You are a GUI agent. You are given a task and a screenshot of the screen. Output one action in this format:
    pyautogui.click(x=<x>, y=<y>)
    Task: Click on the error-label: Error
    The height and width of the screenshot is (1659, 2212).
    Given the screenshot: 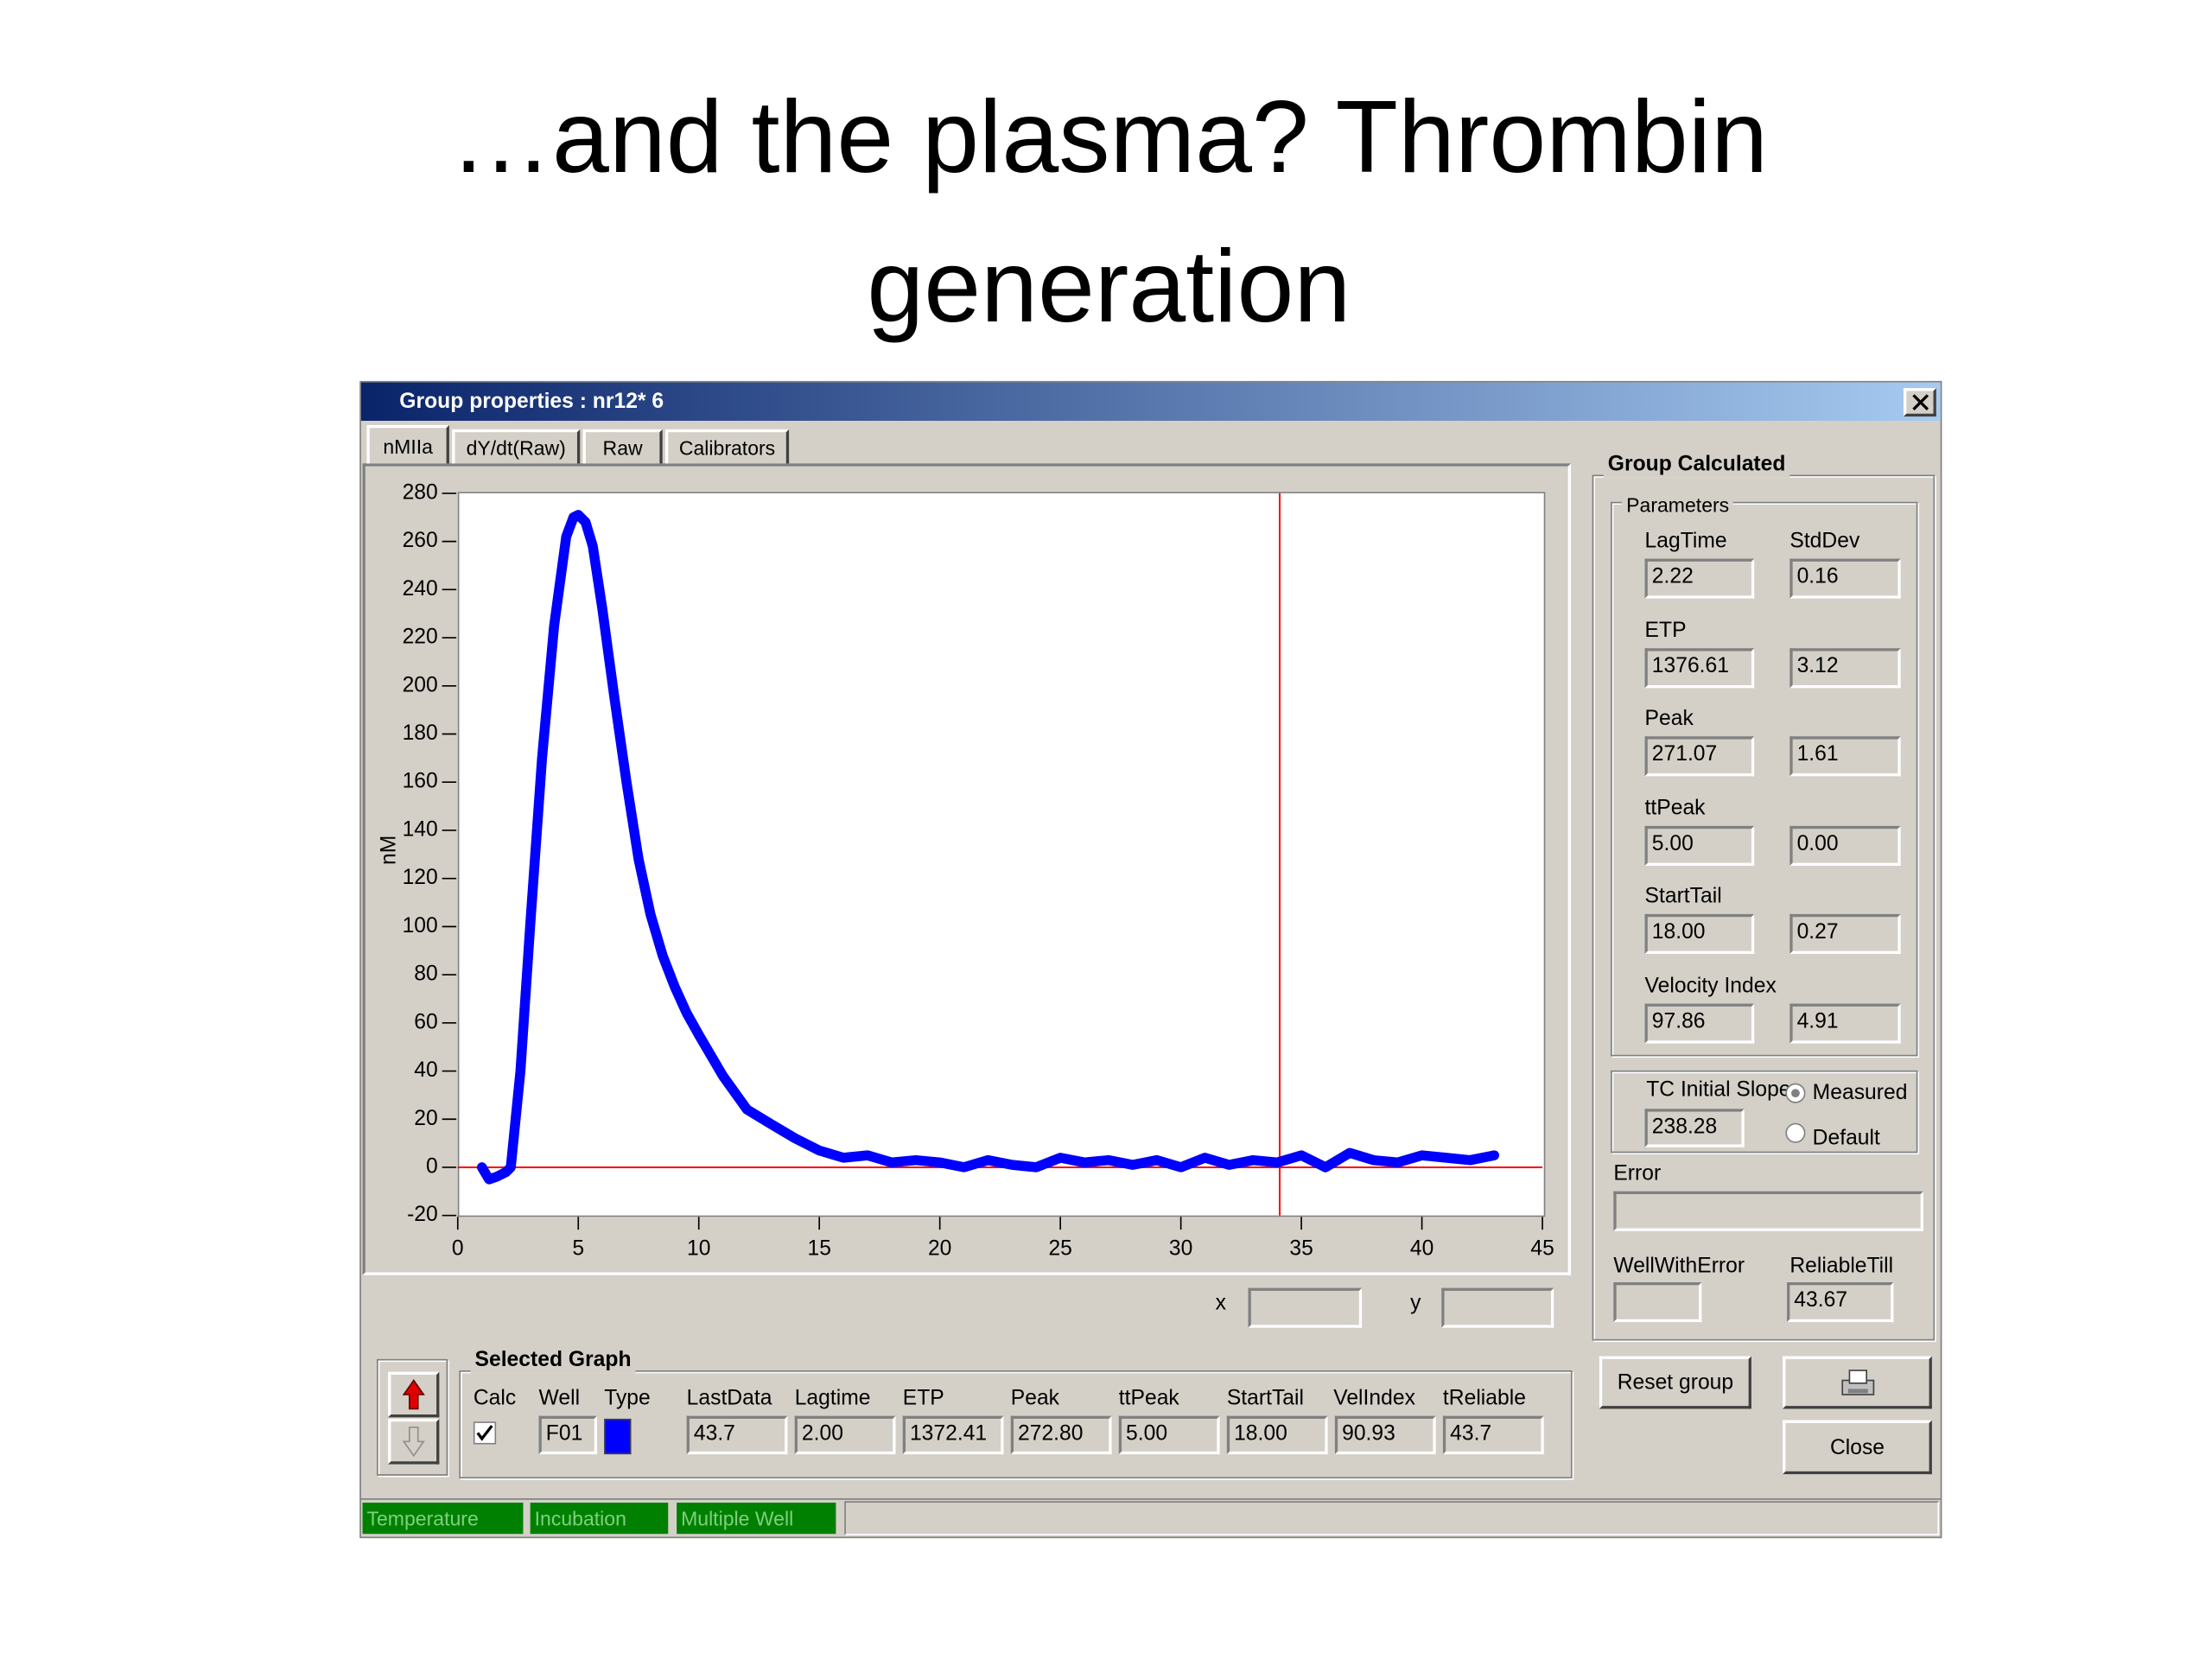 What is the action you would take?
    pyautogui.click(x=1637, y=1173)
    